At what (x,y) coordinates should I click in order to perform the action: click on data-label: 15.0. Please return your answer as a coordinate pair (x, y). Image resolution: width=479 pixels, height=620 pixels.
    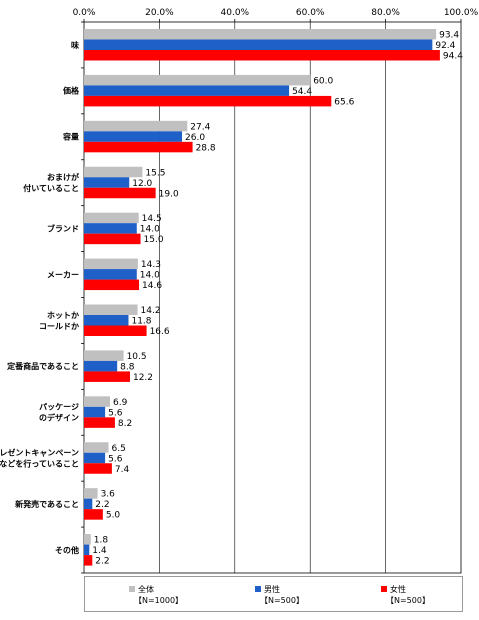
    Looking at the image, I should click on (154, 240).